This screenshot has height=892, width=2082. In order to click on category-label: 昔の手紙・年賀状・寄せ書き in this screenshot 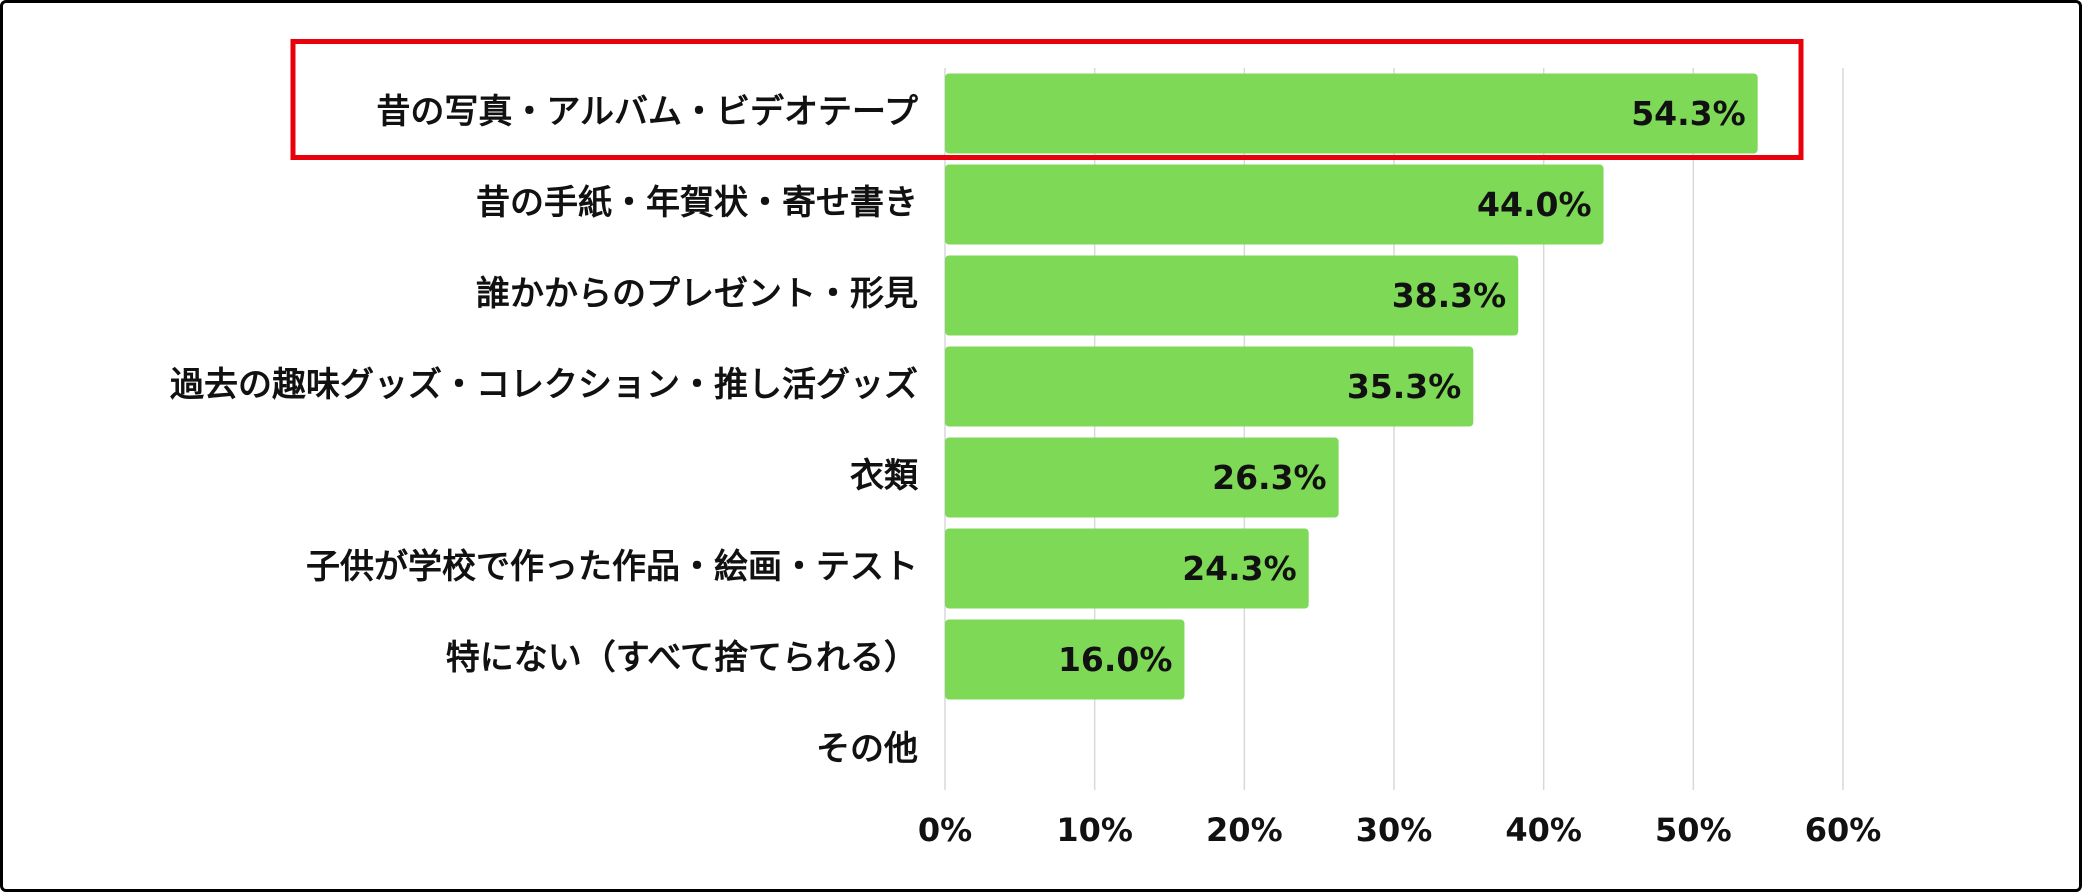, I will do `click(697, 203)`.